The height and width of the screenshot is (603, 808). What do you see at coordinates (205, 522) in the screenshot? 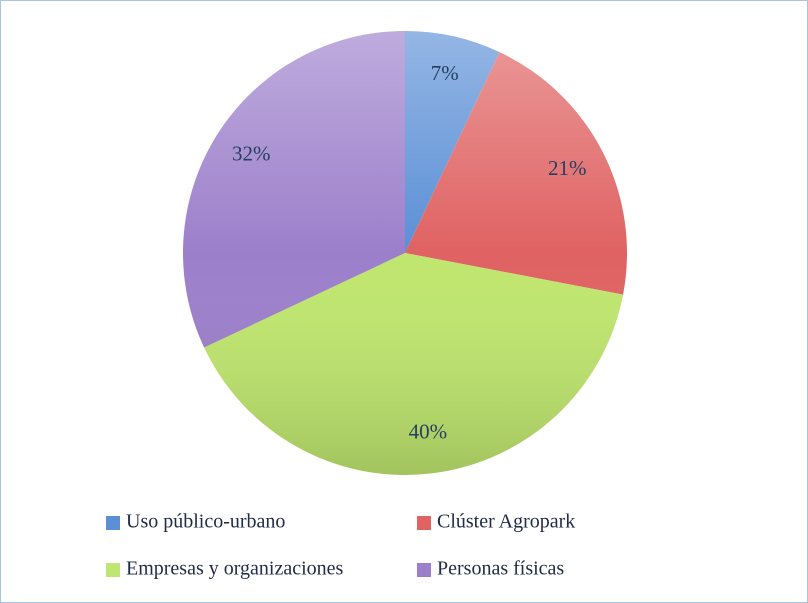
I see `legend-label: Uso público-urbano` at bounding box center [205, 522].